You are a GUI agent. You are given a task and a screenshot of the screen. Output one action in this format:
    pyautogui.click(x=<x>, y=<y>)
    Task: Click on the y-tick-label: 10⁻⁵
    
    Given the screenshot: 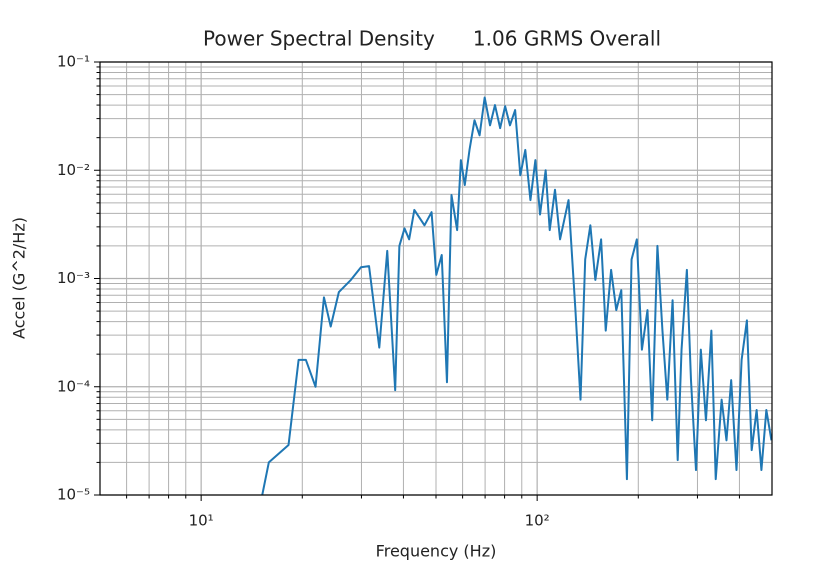 What is the action you would take?
    pyautogui.click(x=73, y=495)
    